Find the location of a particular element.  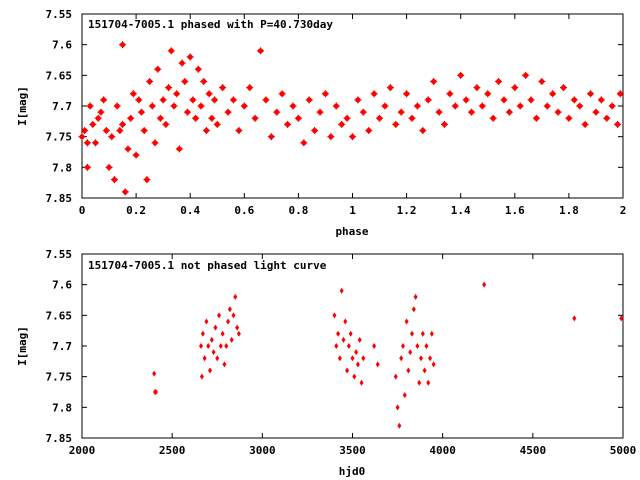

x-tick-label: 1.6 is located at coordinates (515, 210).